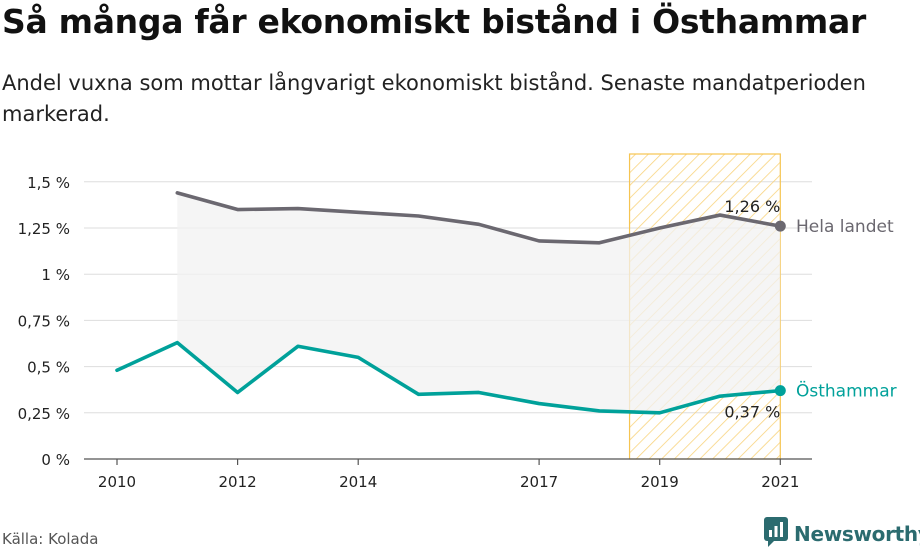 Image resolution: width=920 pixels, height=552 pixels. Describe the element at coordinates (776, 534) in the screenshot. I see `newsworthy-logo-icon` at that location.